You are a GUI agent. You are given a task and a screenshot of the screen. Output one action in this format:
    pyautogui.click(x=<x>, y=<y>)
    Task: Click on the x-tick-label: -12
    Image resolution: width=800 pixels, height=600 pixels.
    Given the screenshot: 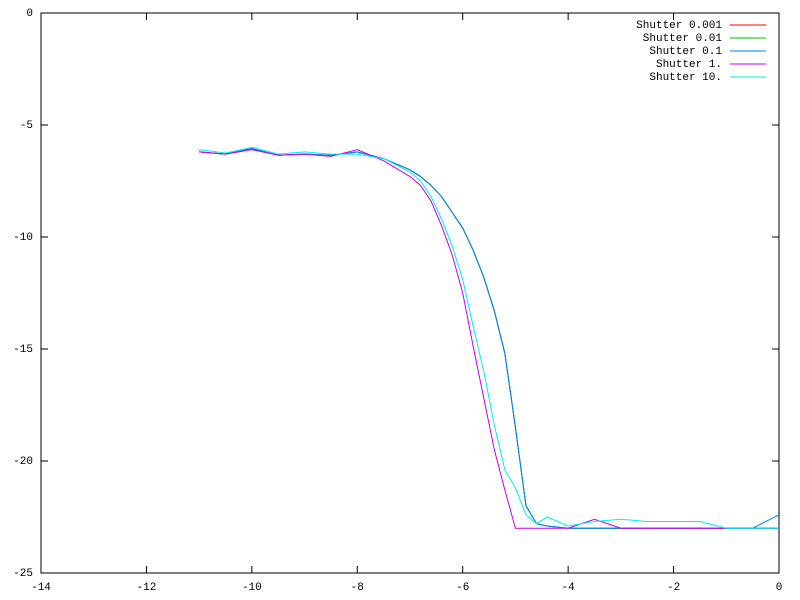 What is the action you would take?
    pyautogui.click(x=147, y=588)
    